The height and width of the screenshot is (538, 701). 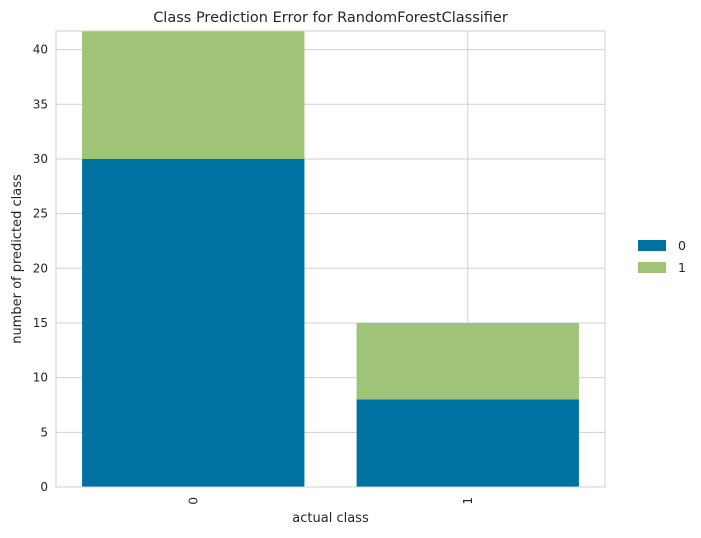 I want to click on legend-label-1: 1, so click(x=682, y=267).